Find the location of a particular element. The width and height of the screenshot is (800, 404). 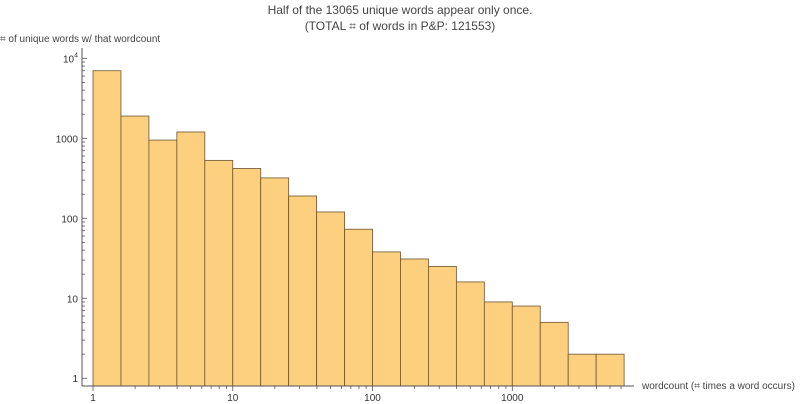

x-tick-label-1: 10 is located at coordinates (233, 398).